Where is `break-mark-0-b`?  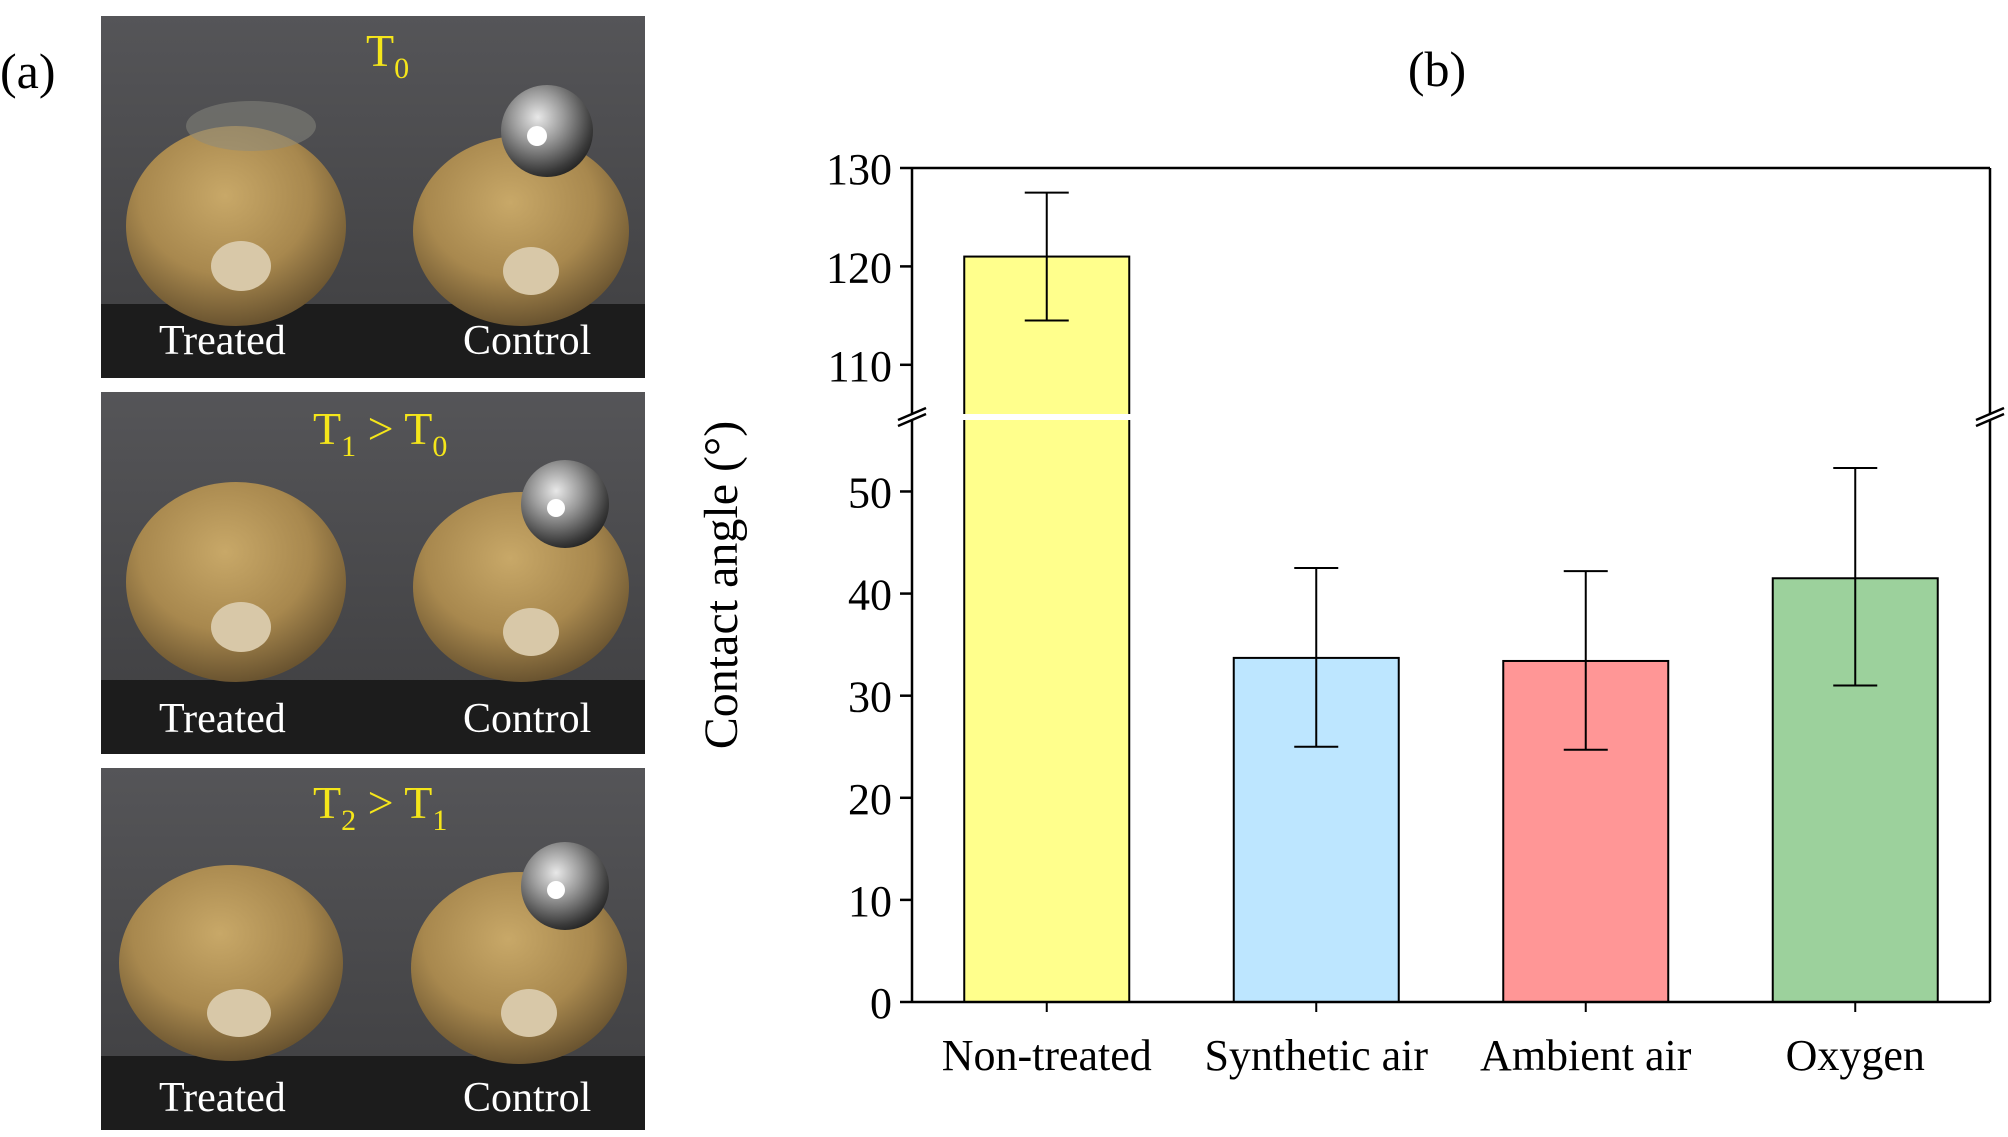 break-mark-0-b is located at coordinates (912, 420).